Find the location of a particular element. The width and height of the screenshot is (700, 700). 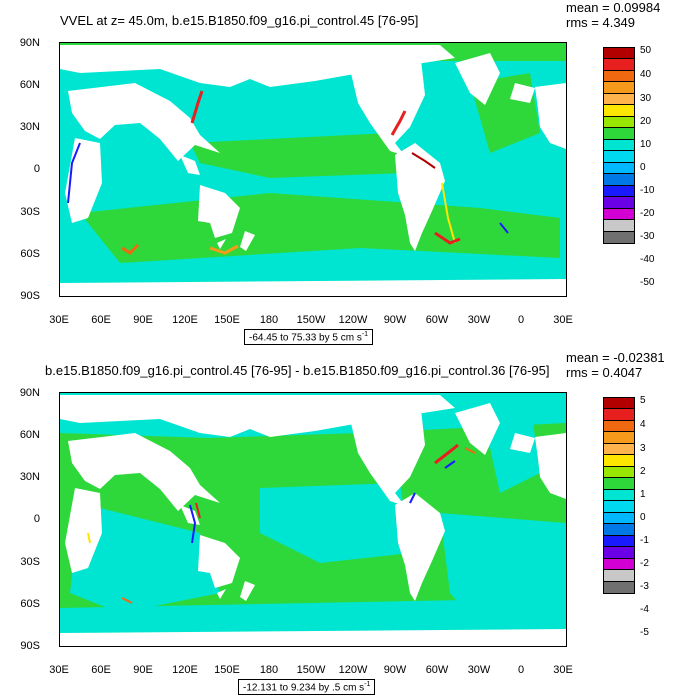

contour-range-box: -12.131 to 9.234 by .5 cm s-1 is located at coordinates (307, 687).